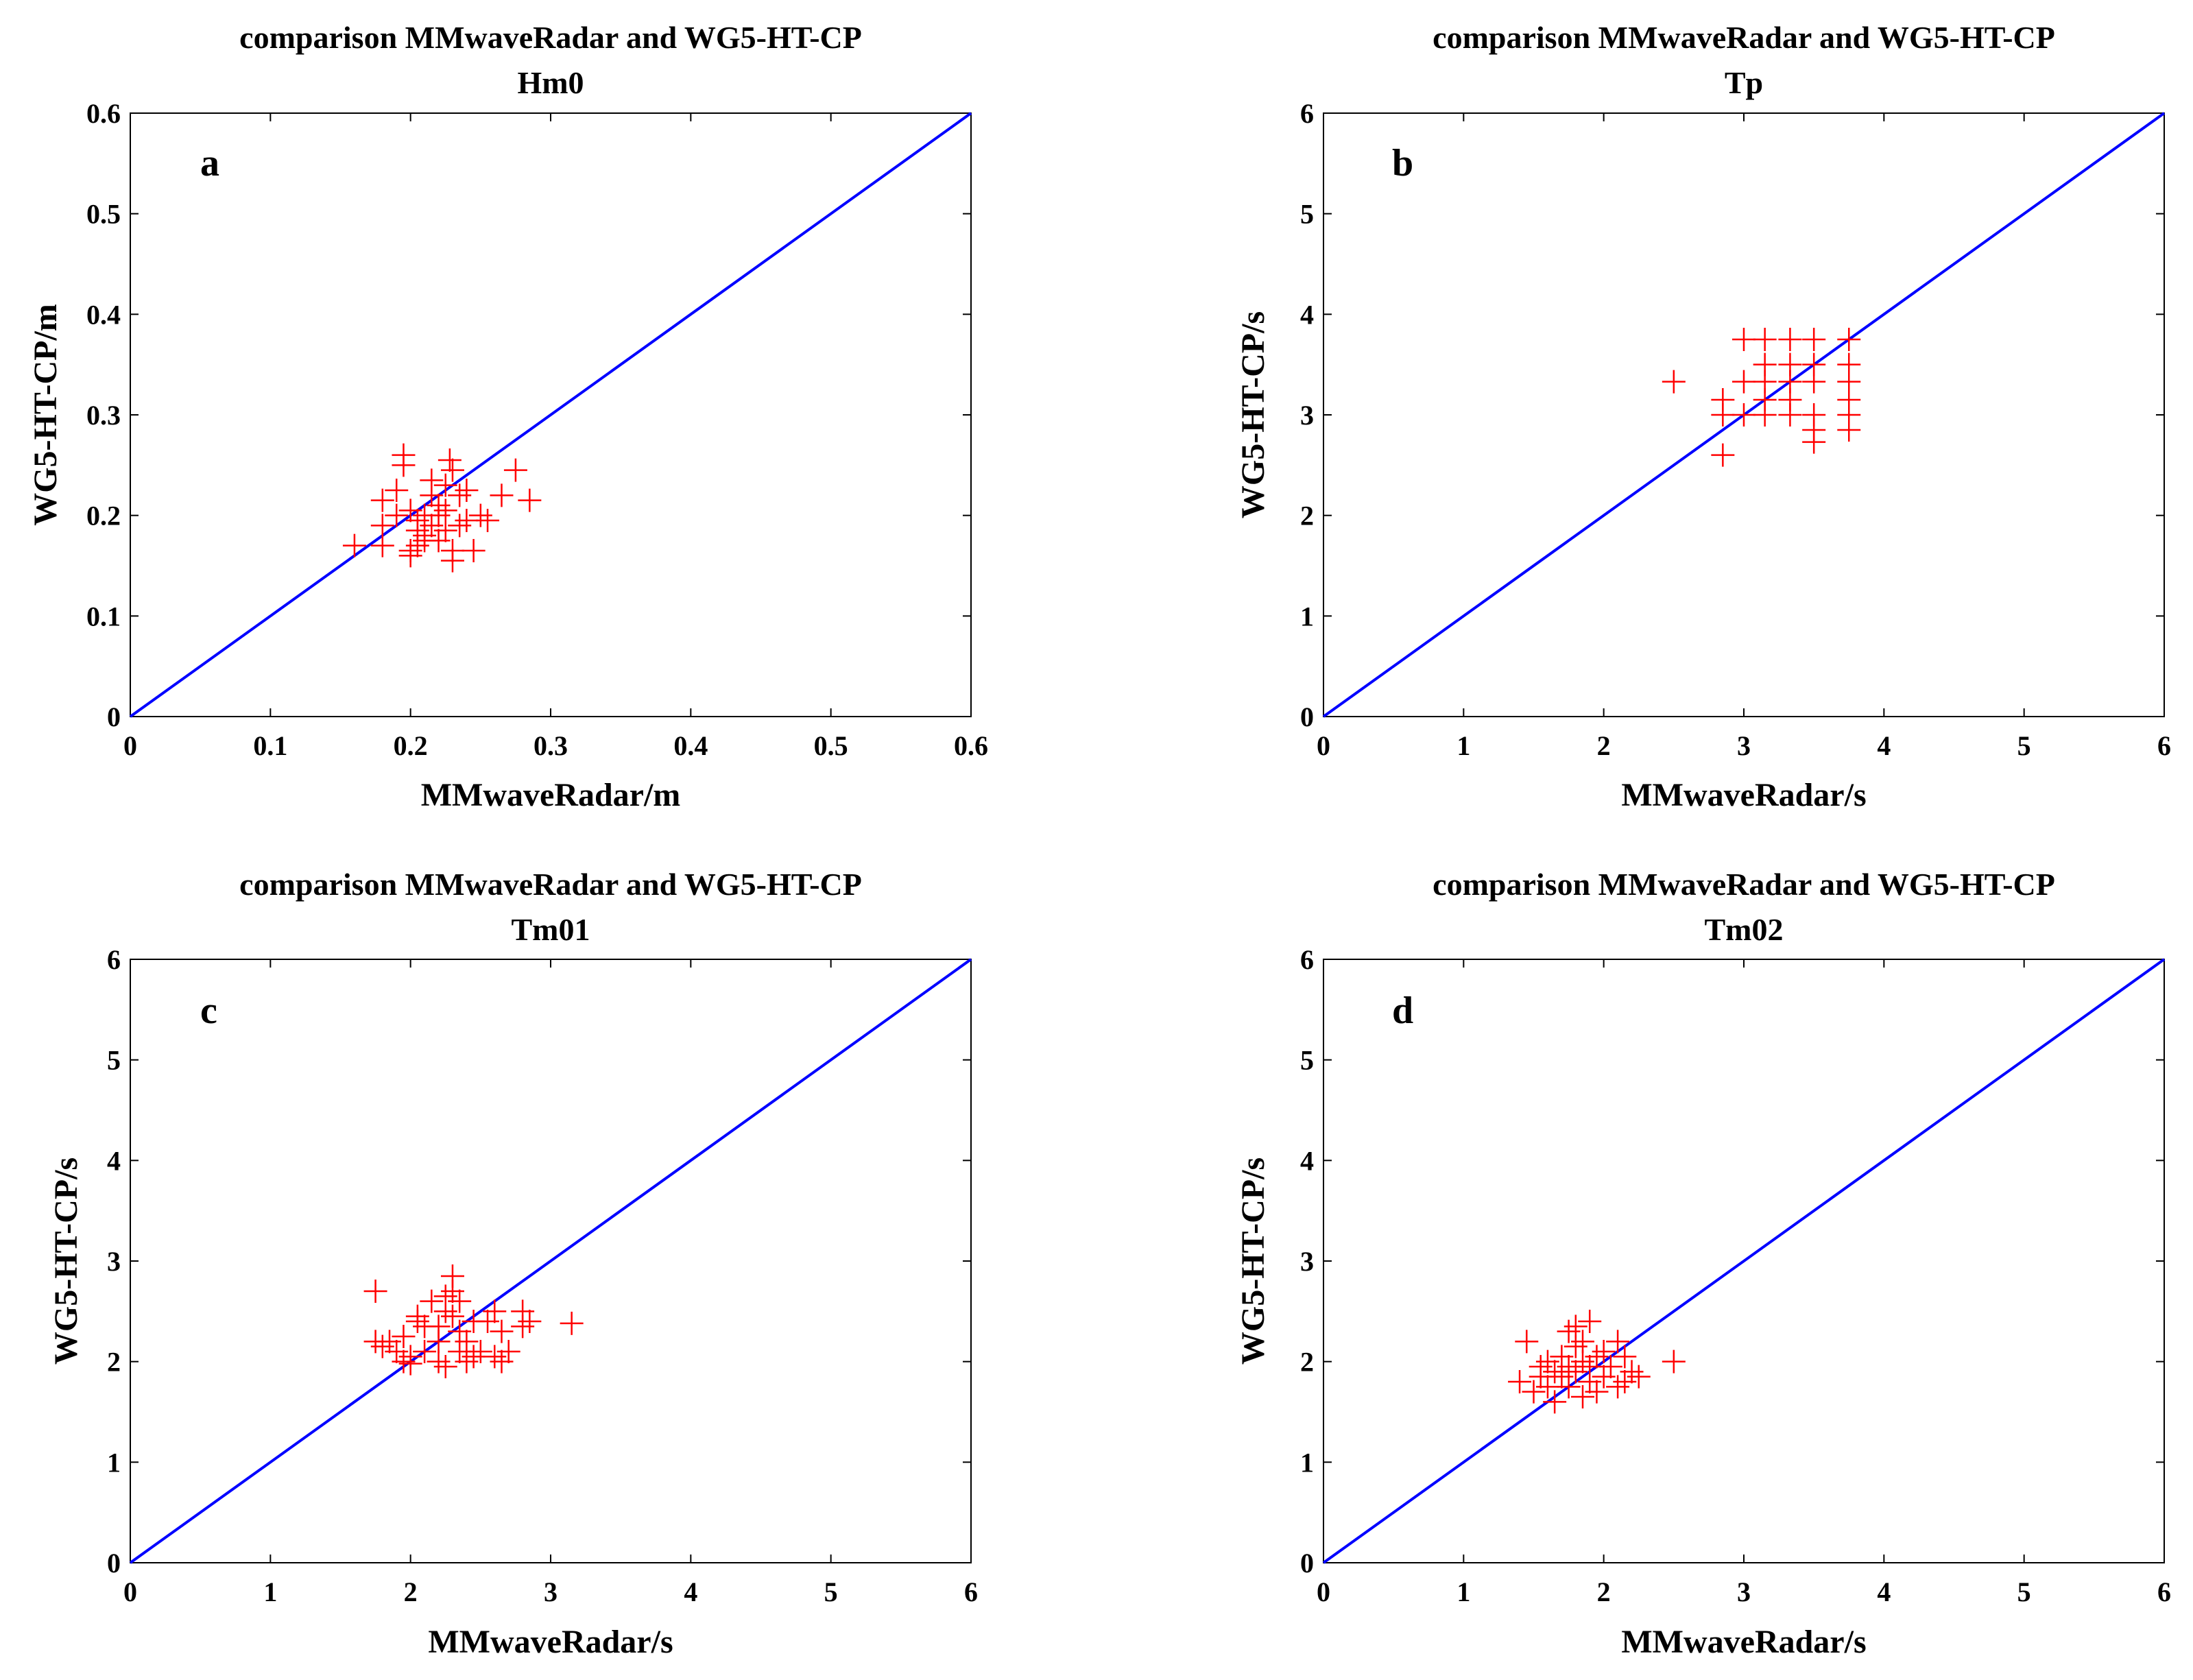 This screenshot has width=2193, height=1680. What do you see at coordinates (103, 214) in the screenshot?
I see `y-tick-label: 0.5` at bounding box center [103, 214].